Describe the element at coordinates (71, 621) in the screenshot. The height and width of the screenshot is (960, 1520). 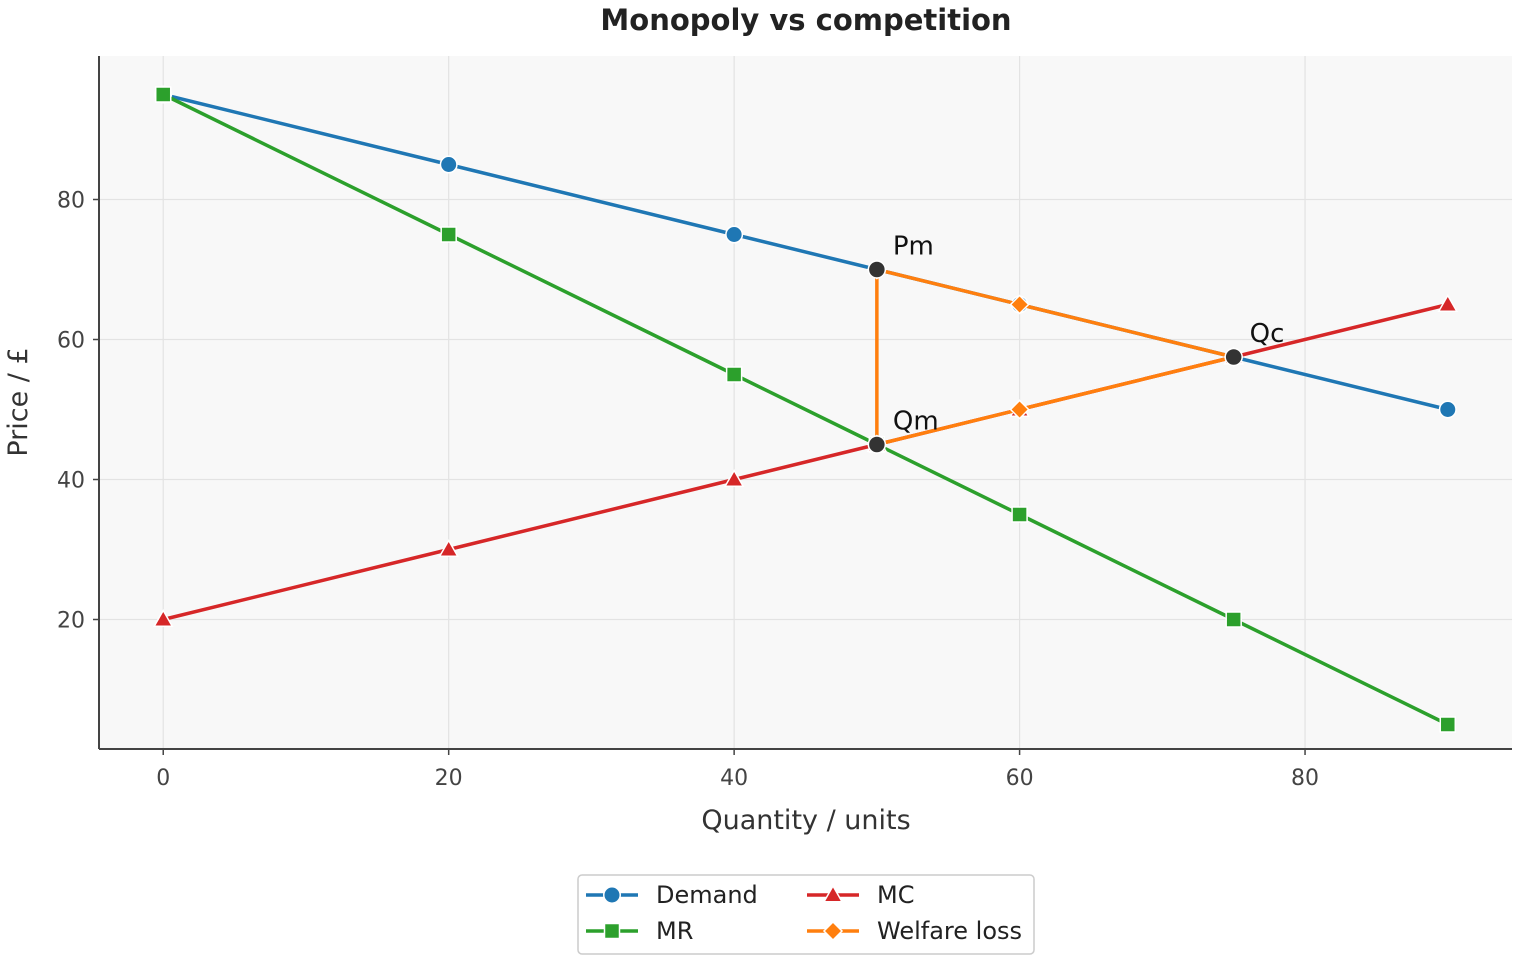
I see `y-tick-label: 20` at that location.